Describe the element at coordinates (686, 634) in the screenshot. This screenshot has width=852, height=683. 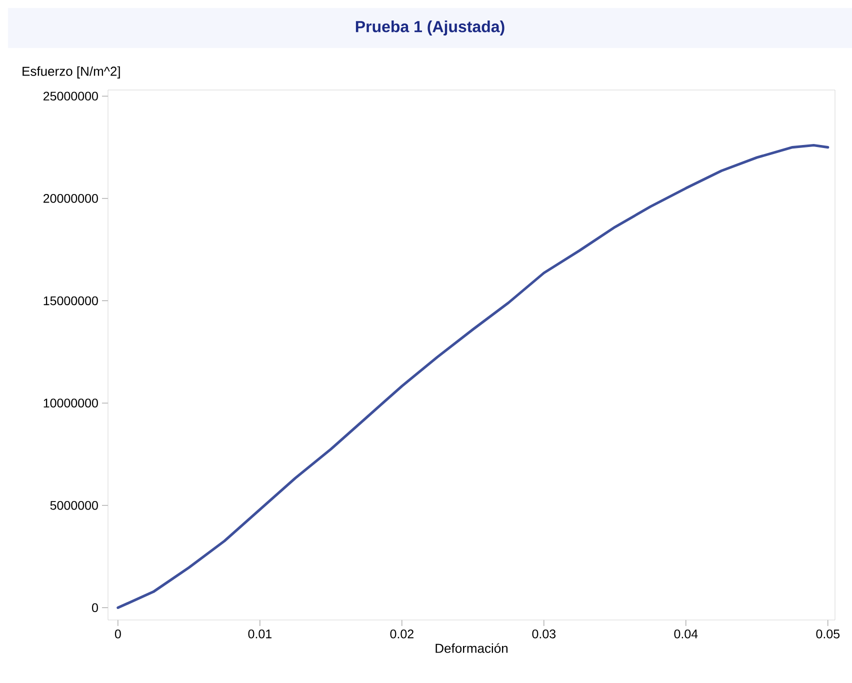
I see `x-tick-label: 0.04` at that location.